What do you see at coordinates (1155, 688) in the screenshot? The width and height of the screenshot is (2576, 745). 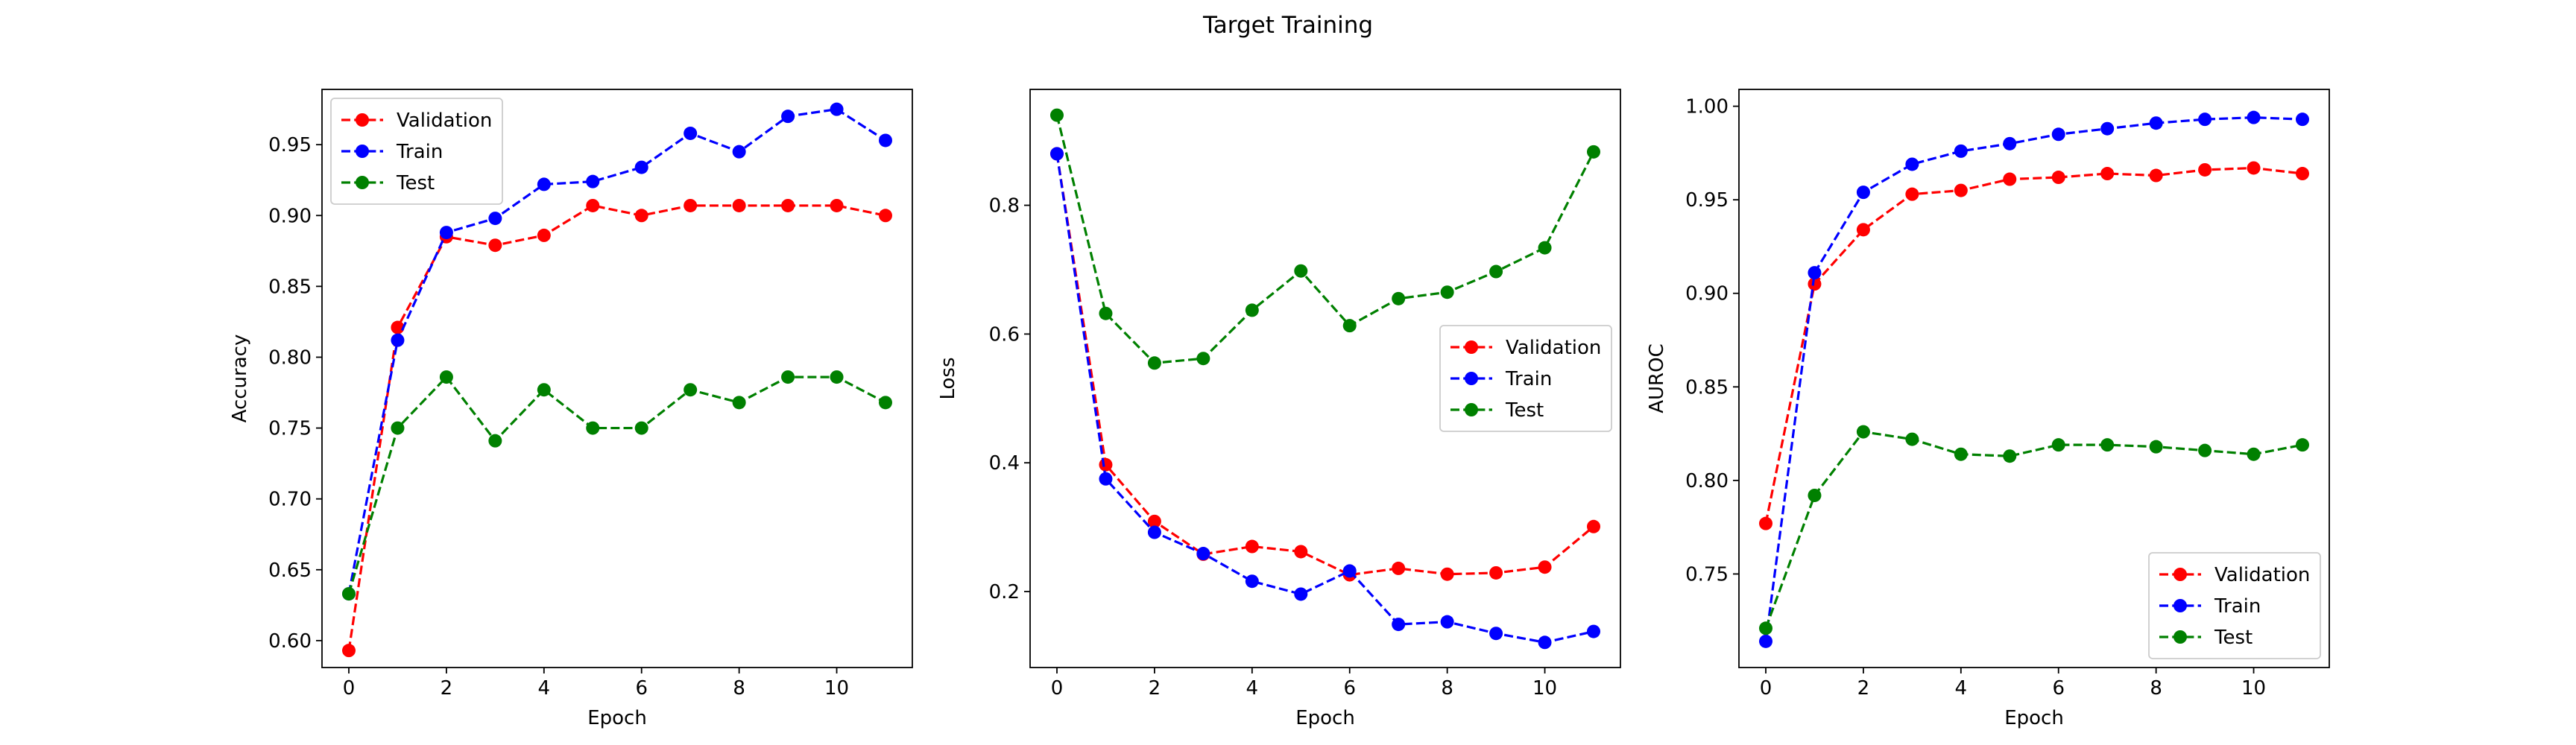 I see `loss-x-tick-label: 2` at bounding box center [1155, 688].